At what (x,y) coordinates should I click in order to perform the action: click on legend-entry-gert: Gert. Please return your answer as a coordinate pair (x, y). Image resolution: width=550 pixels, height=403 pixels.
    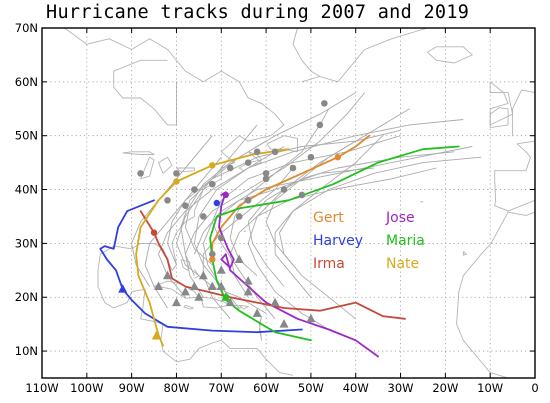
    Looking at the image, I should click on (328, 218).